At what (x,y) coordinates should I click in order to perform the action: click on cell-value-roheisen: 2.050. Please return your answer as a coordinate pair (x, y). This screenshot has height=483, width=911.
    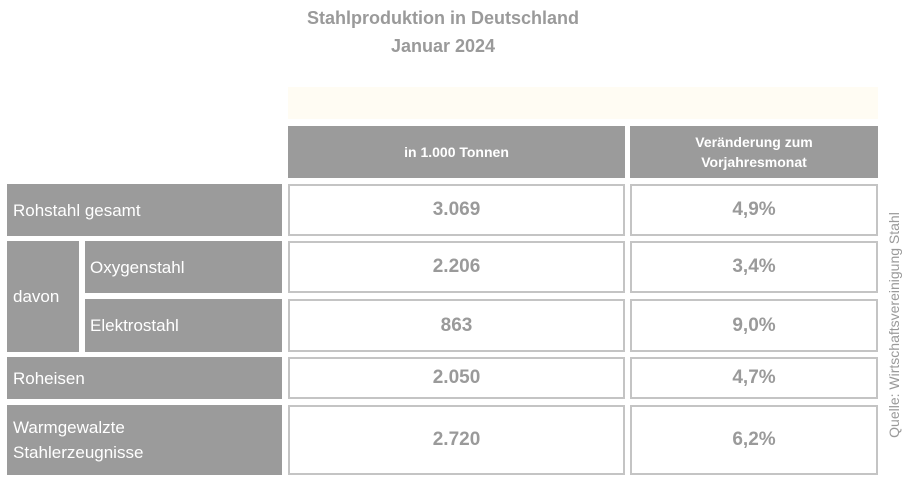
    Looking at the image, I should click on (456, 378).